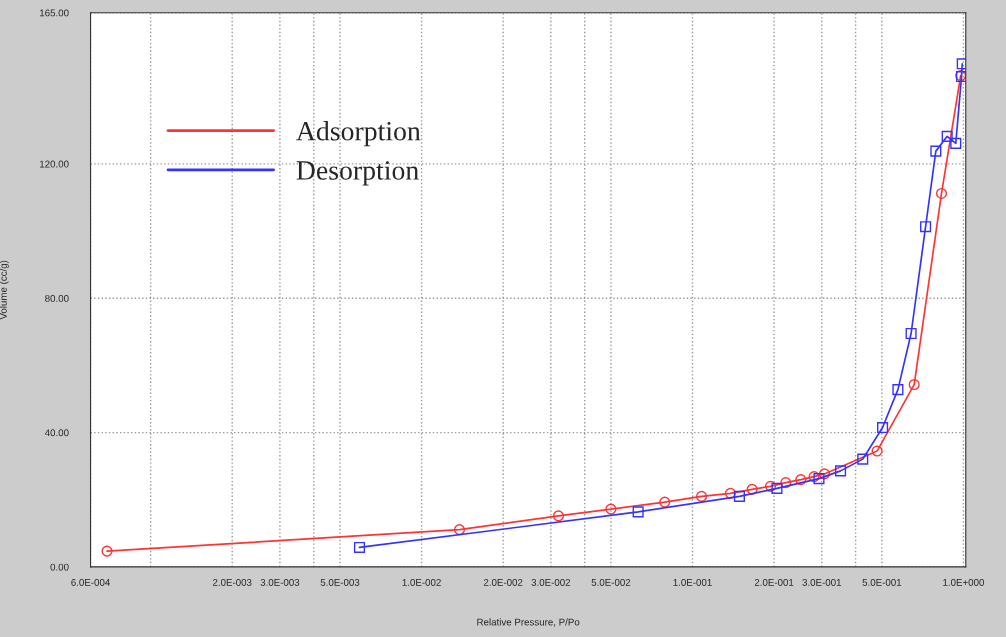 The image size is (1006, 637). What do you see at coordinates (59, 567) in the screenshot?
I see `y-tick-label: 0.00` at bounding box center [59, 567].